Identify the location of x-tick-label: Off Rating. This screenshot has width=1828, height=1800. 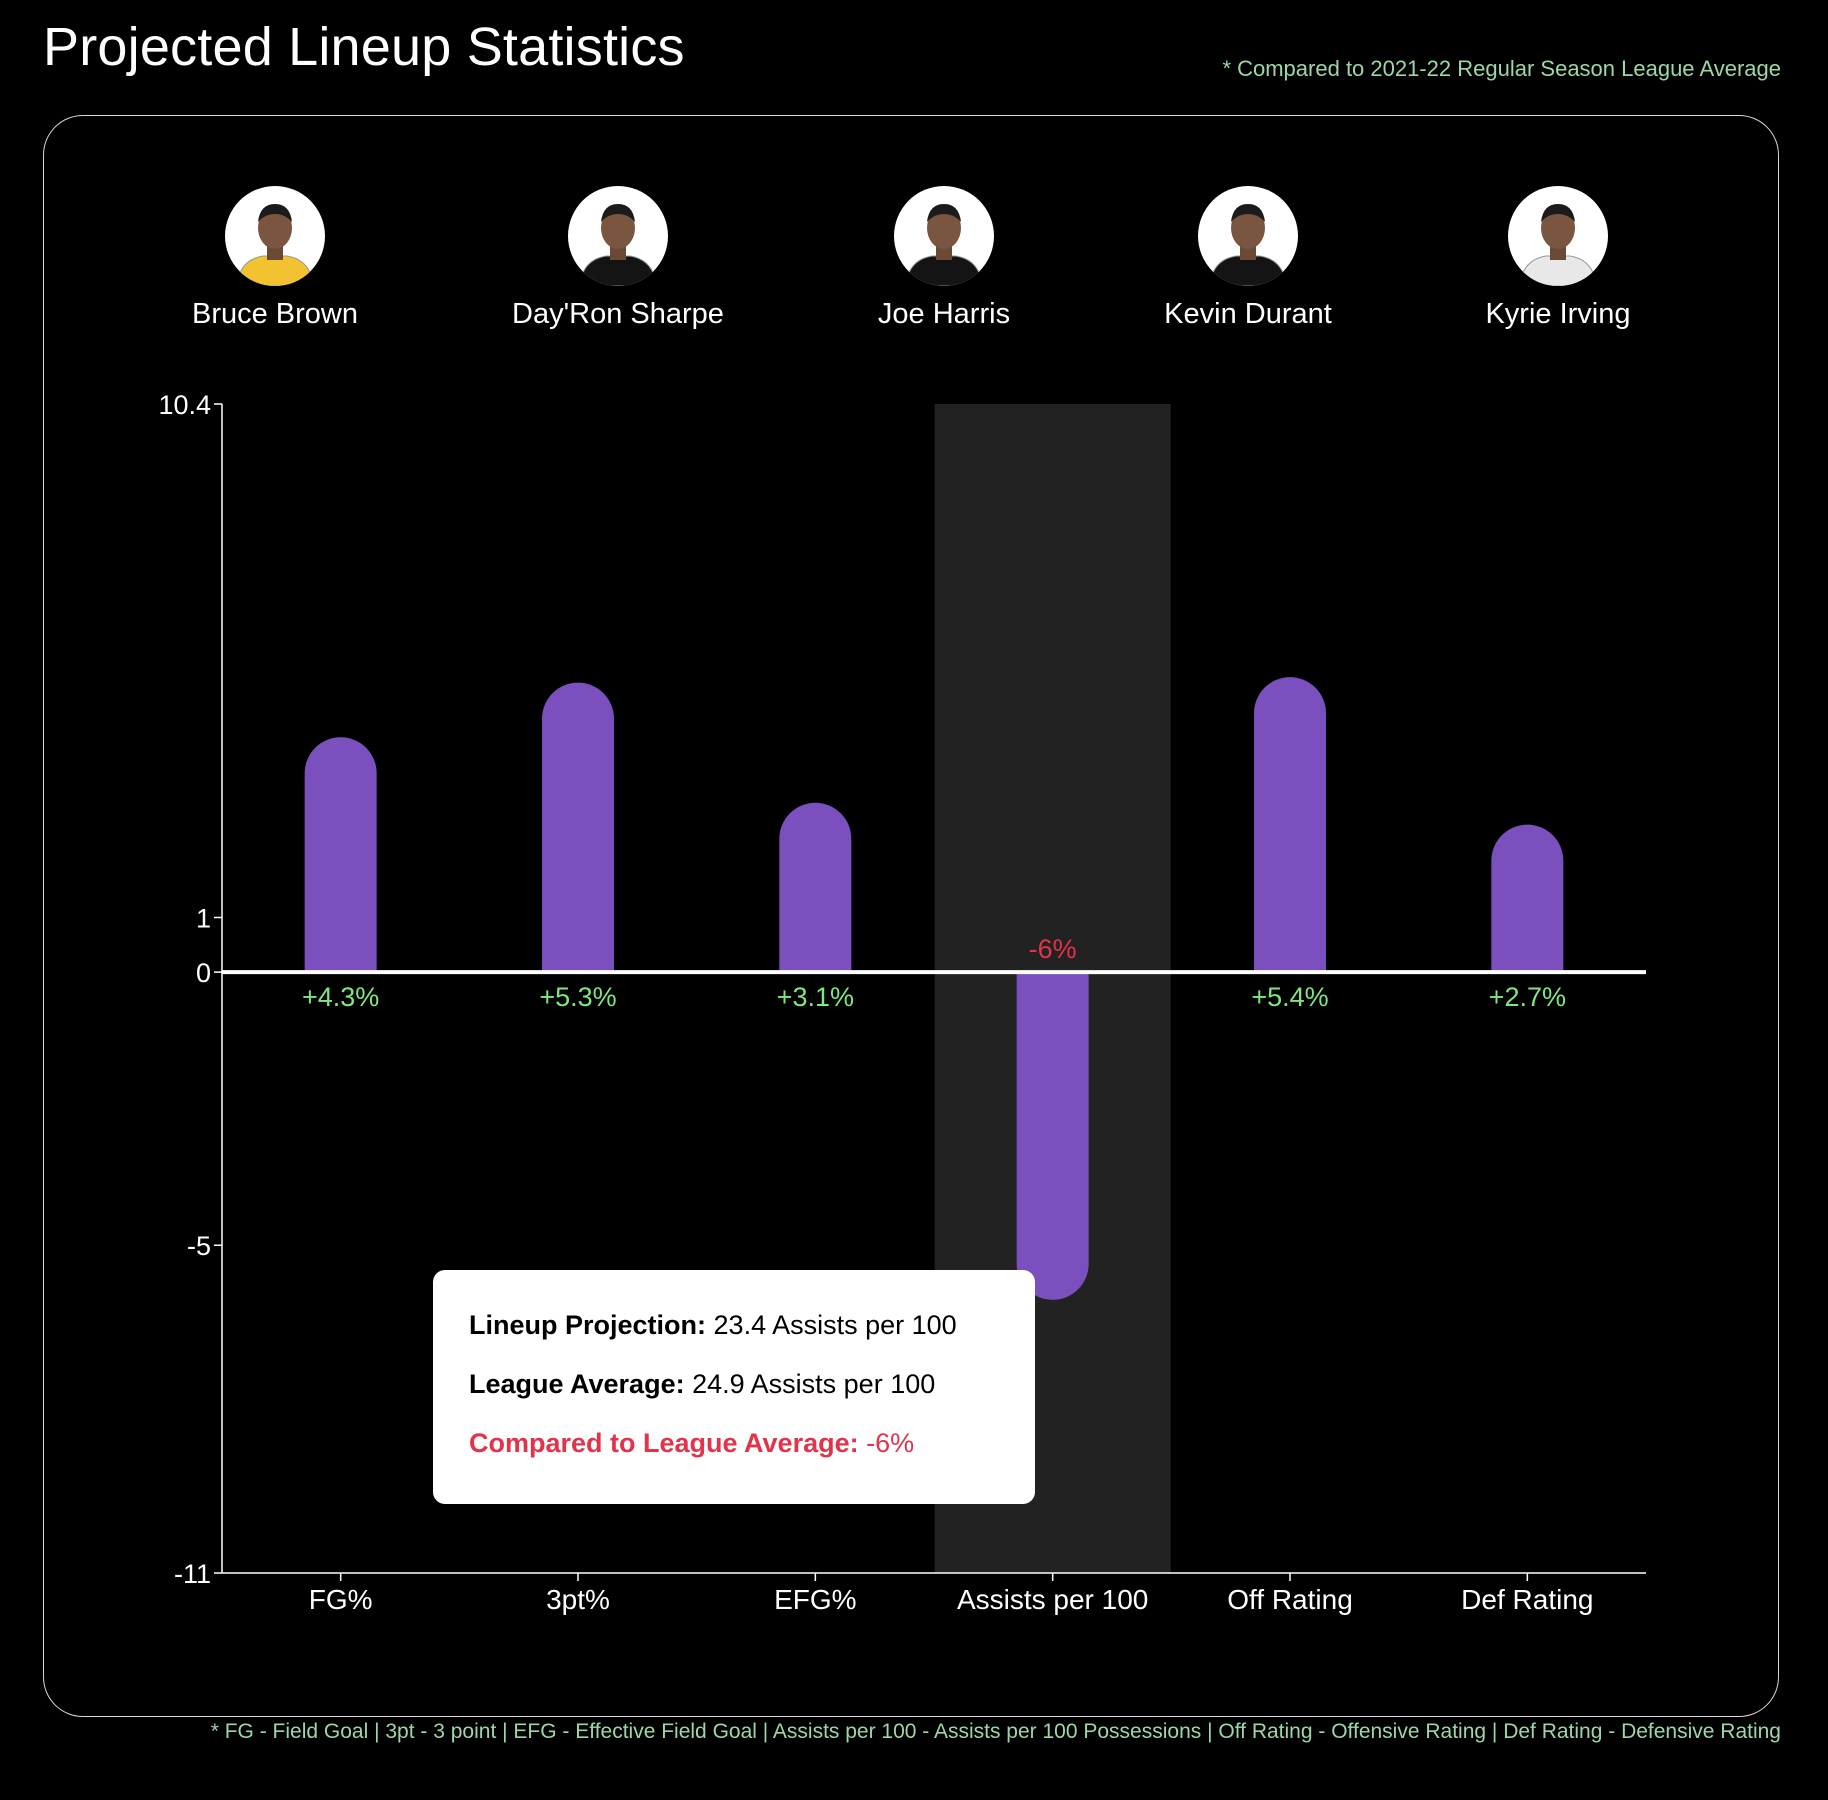
(1290, 1599).